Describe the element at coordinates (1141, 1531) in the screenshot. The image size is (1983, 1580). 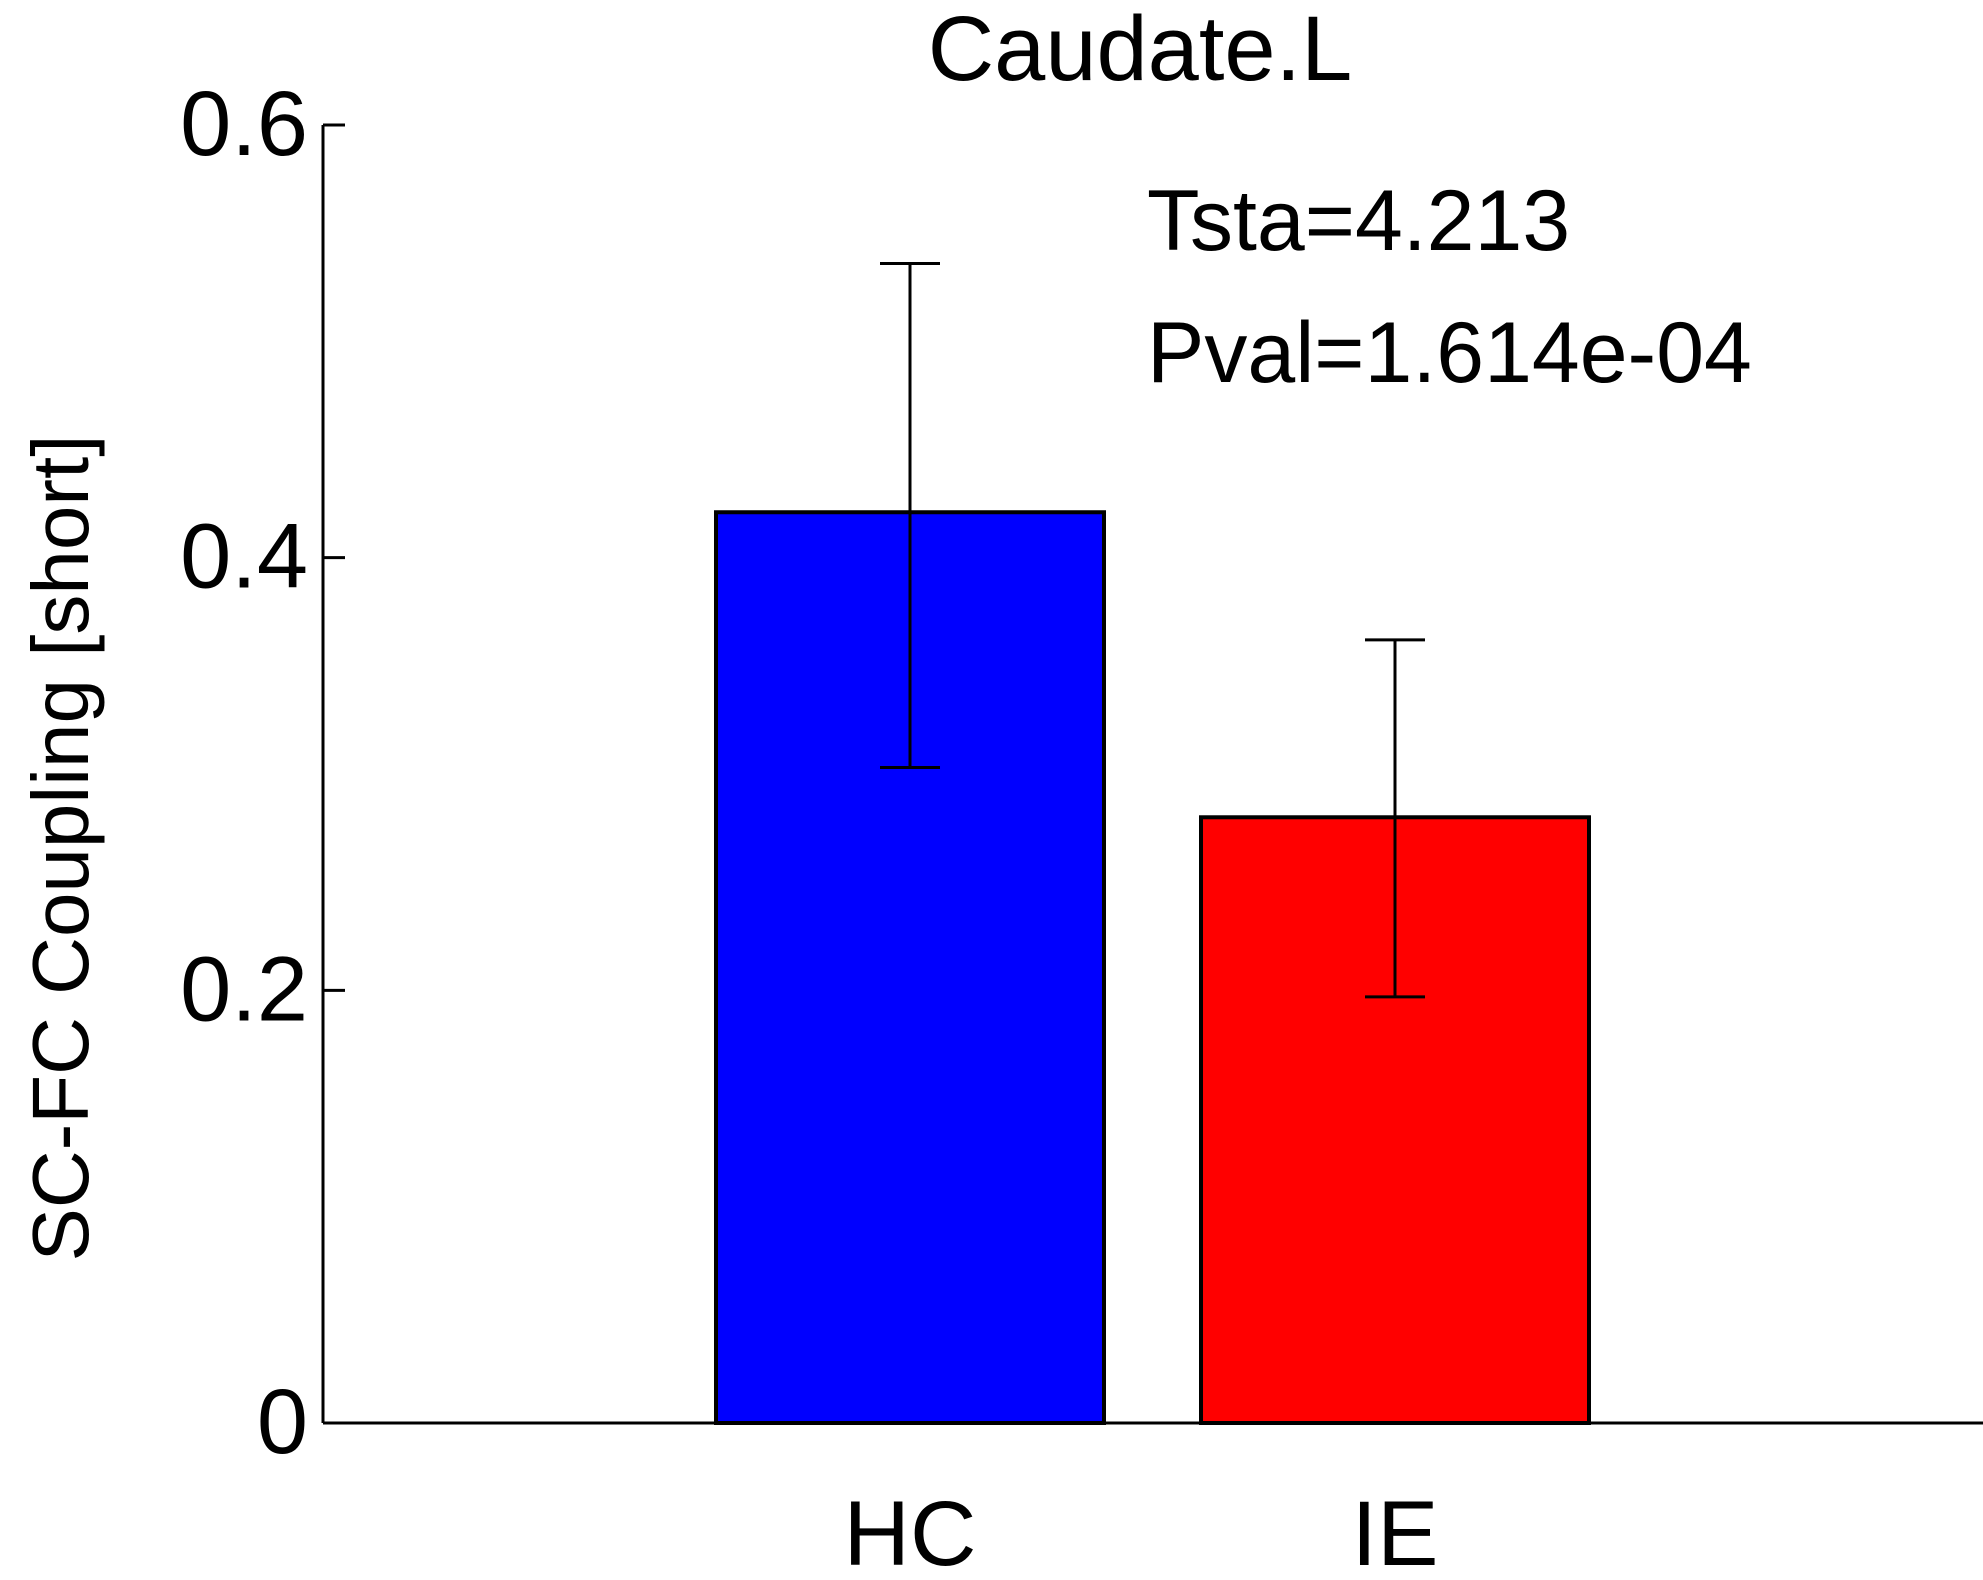
I see `x-tick-labels: HC IE` at that location.